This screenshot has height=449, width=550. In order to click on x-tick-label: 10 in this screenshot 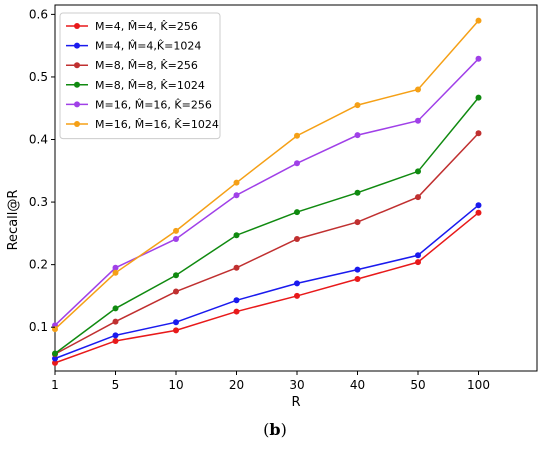, I will do `click(175, 385)`.